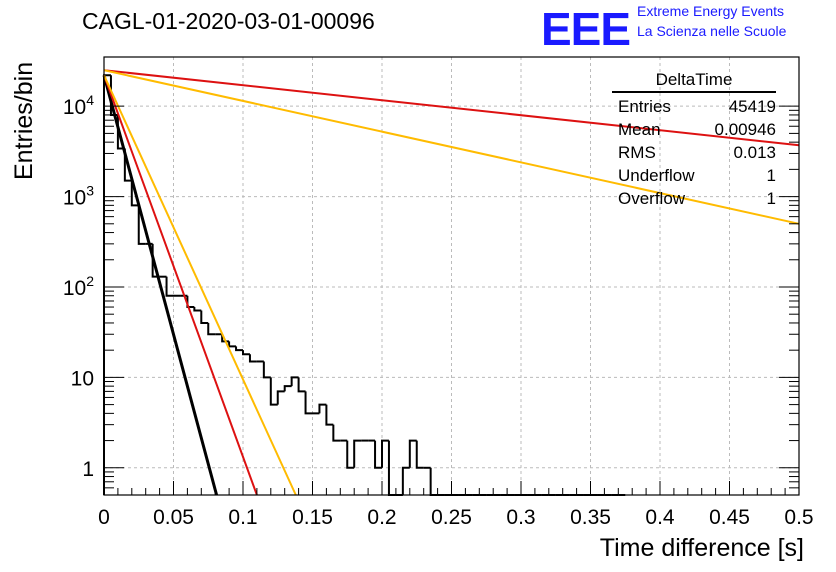  I want to click on x-tick-label: 0.3, so click(520, 517).